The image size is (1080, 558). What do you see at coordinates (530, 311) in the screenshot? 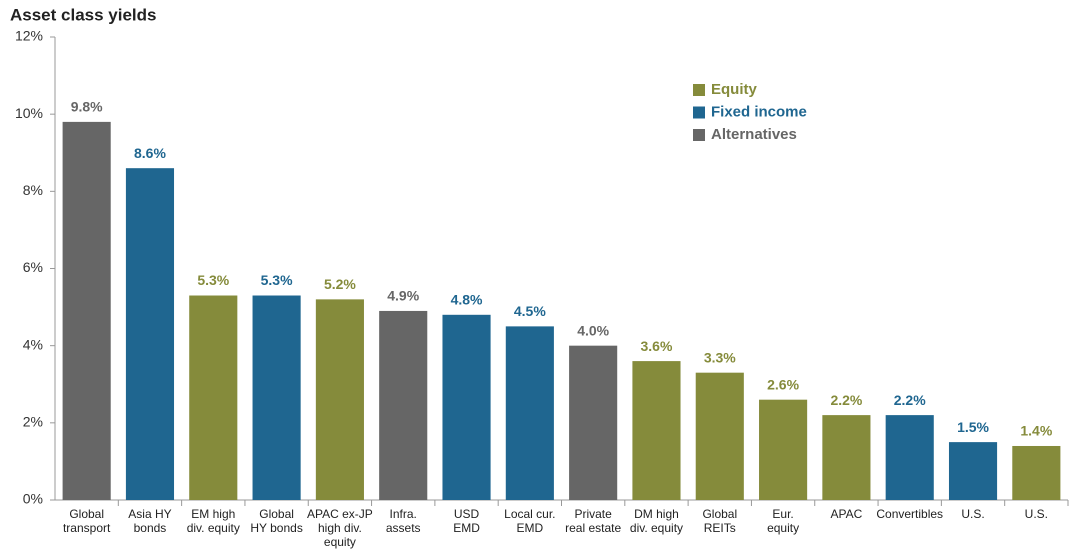
I see `value-label: 4.5%` at bounding box center [530, 311].